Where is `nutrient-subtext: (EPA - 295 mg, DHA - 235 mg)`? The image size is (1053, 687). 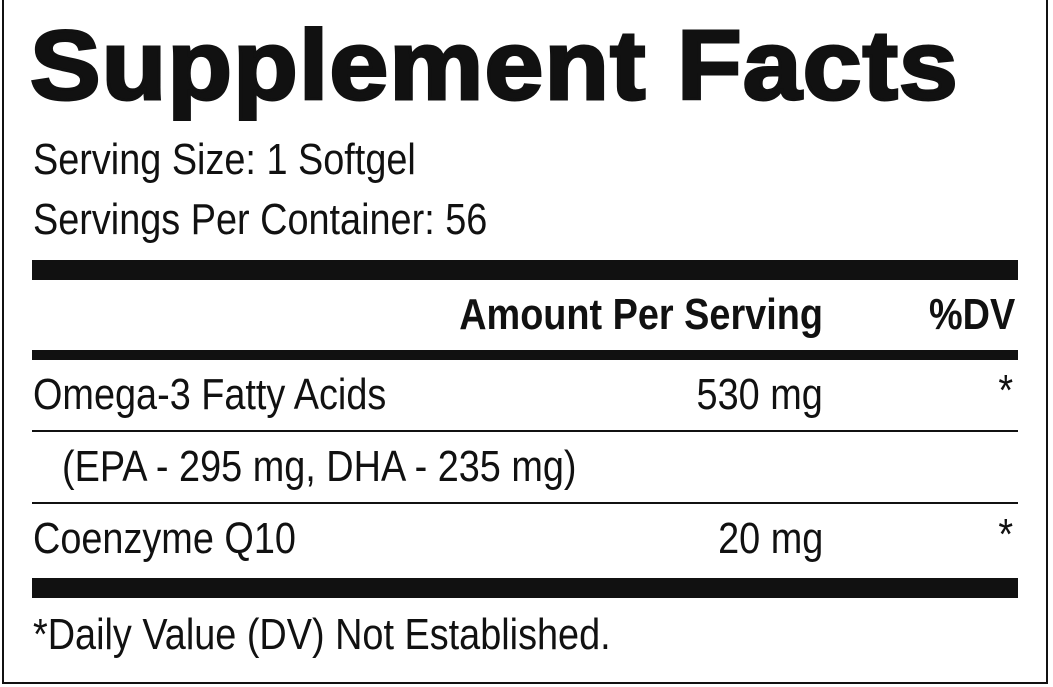 nutrient-subtext: (EPA - 295 mg, DHA - 235 mg) is located at coordinates (319, 466).